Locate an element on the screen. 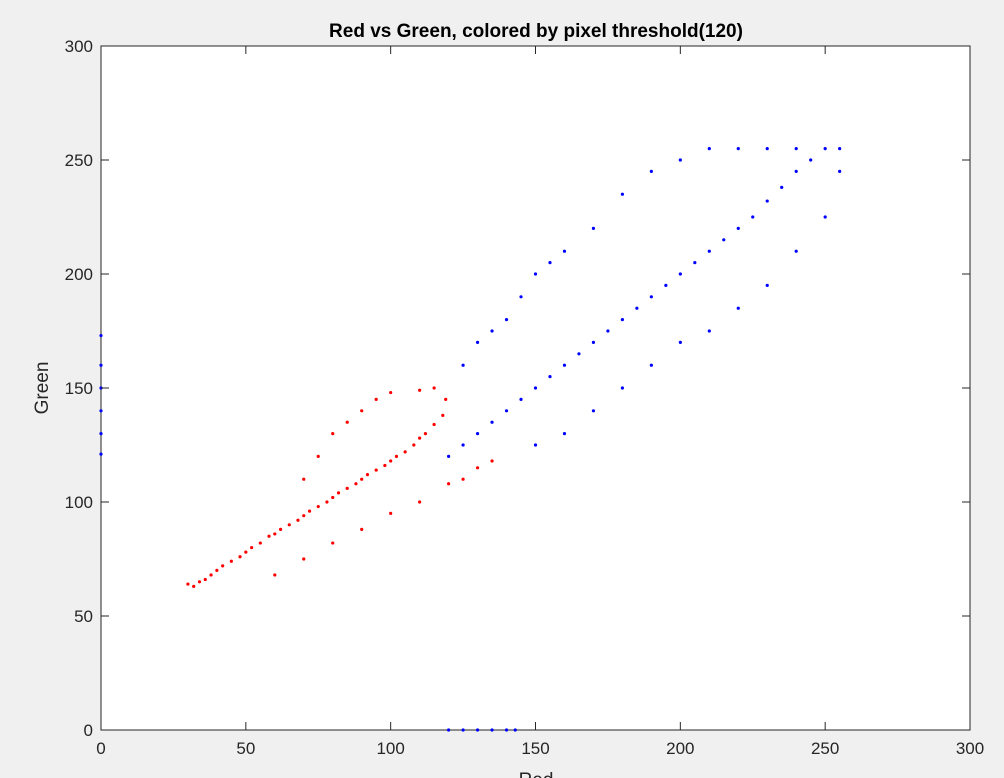 This screenshot has height=778, width=1004. y-tick-label: 200 is located at coordinates (79, 274).